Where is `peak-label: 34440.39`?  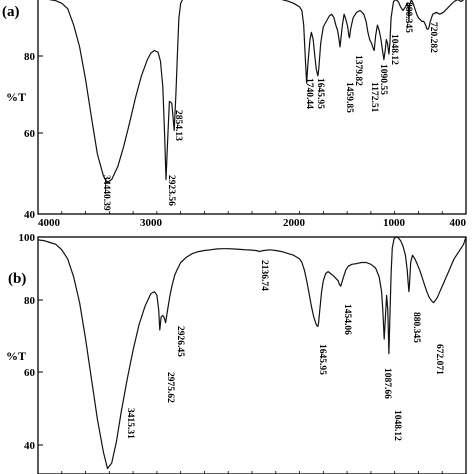
peak-label: 34440.39 is located at coordinates (106, 193).